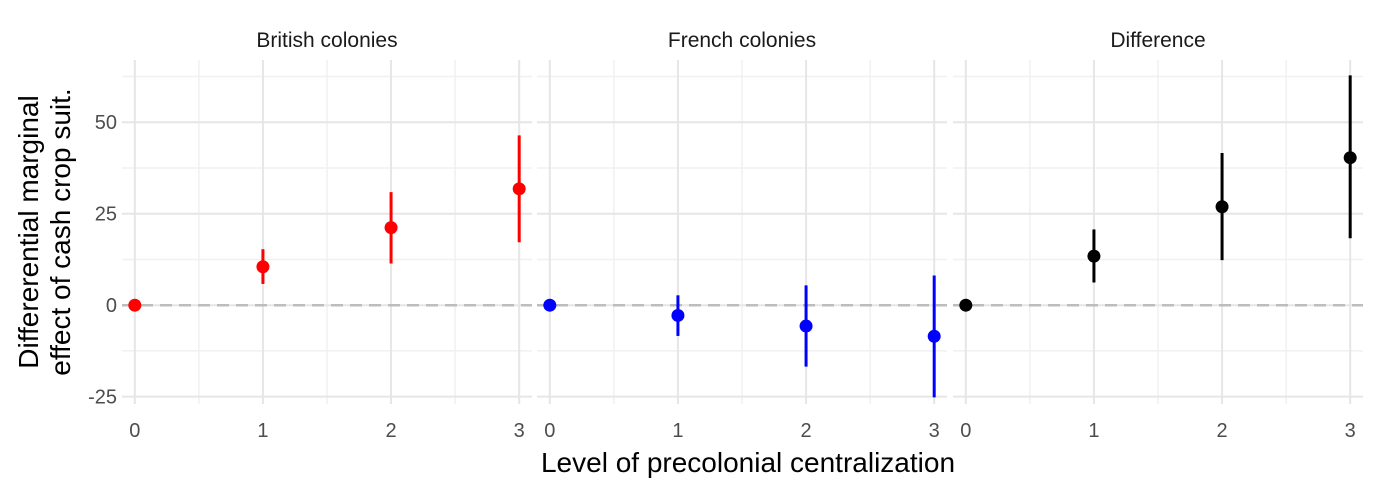 This screenshot has width=1379, height=493. What do you see at coordinates (106, 215) in the screenshot?
I see `y-tick-label: 25` at bounding box center [106, 215].